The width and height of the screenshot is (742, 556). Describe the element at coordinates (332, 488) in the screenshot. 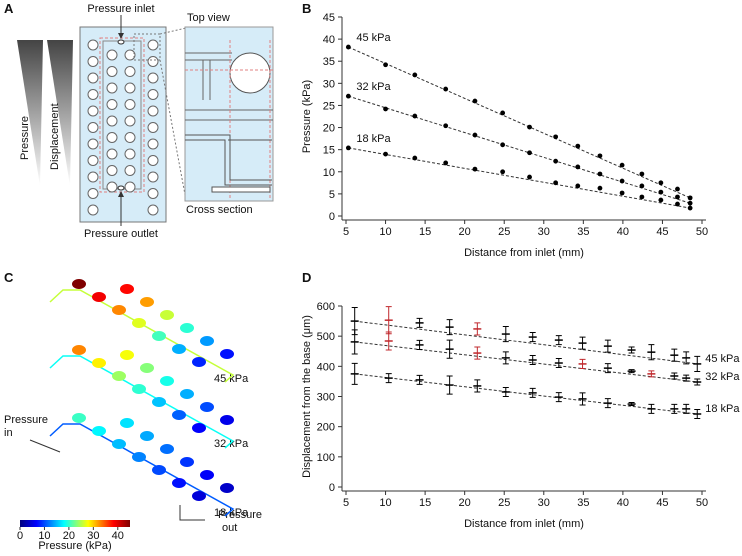

I see `y-tick-label: 0` at that location.